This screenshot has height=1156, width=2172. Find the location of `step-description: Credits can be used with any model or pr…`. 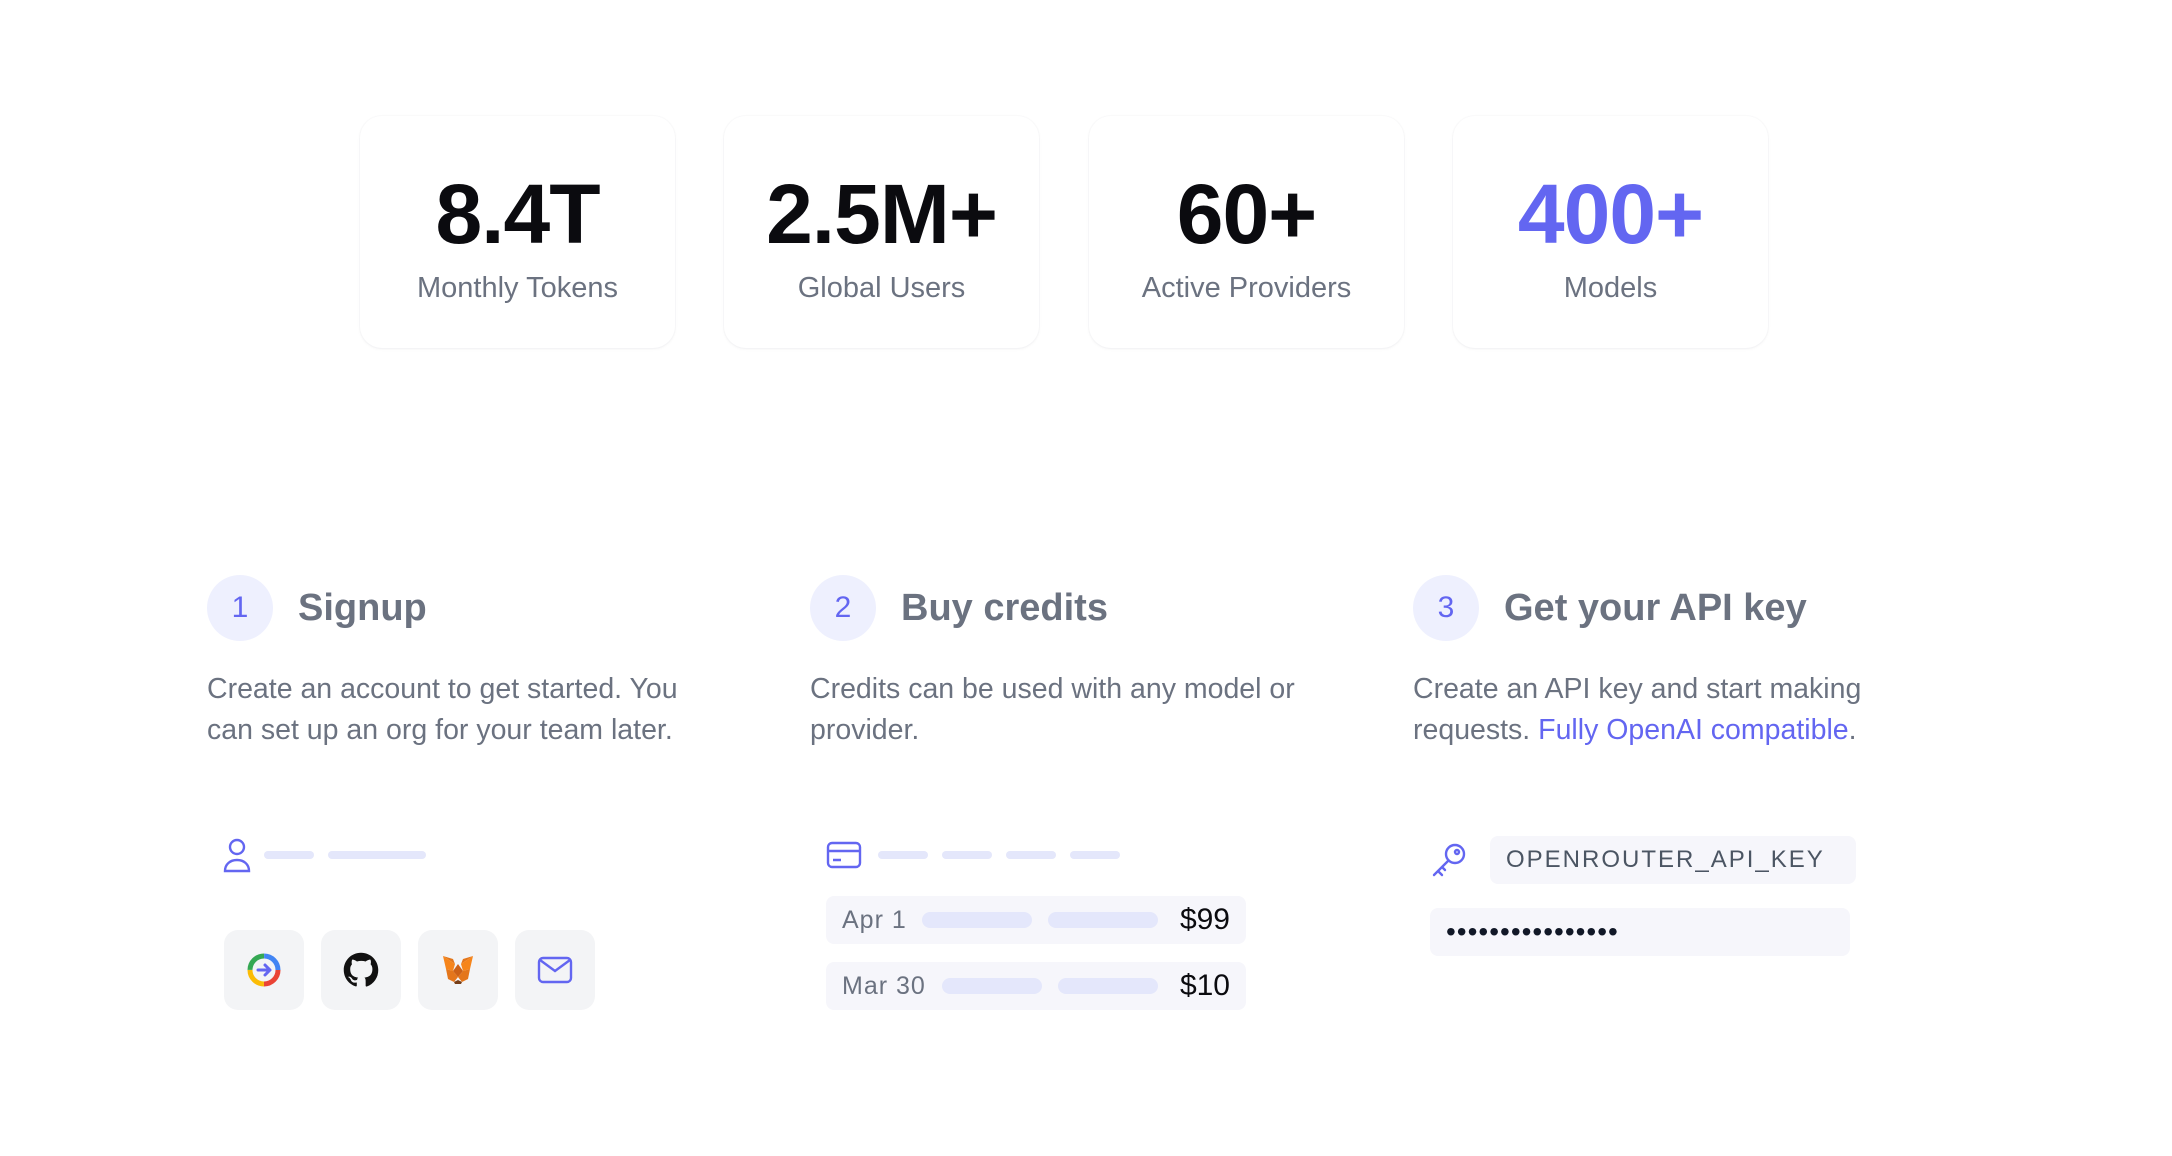

step-description: Credits can be used with any model or pr… is located at coordinates (1052, 709).